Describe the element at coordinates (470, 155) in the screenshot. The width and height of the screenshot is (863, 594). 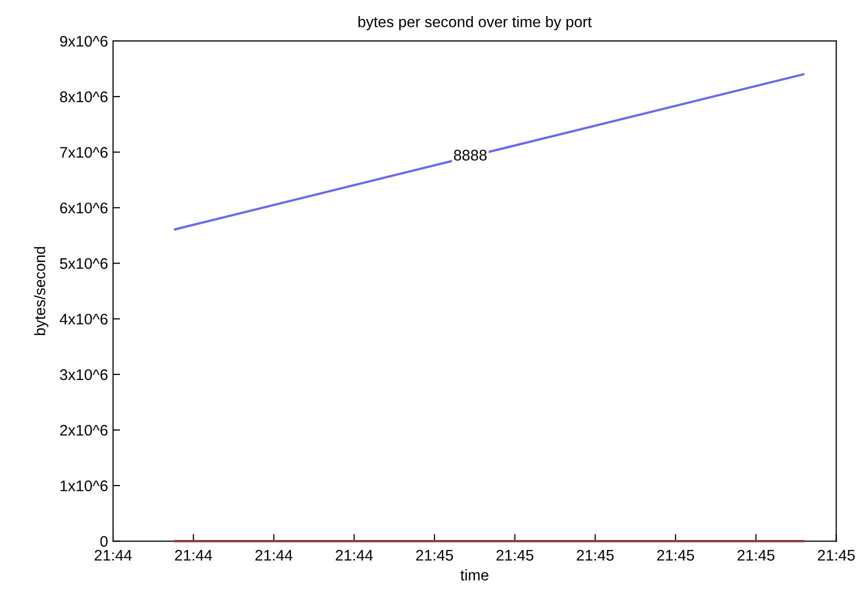
I see `series-label: 8888` at that location.